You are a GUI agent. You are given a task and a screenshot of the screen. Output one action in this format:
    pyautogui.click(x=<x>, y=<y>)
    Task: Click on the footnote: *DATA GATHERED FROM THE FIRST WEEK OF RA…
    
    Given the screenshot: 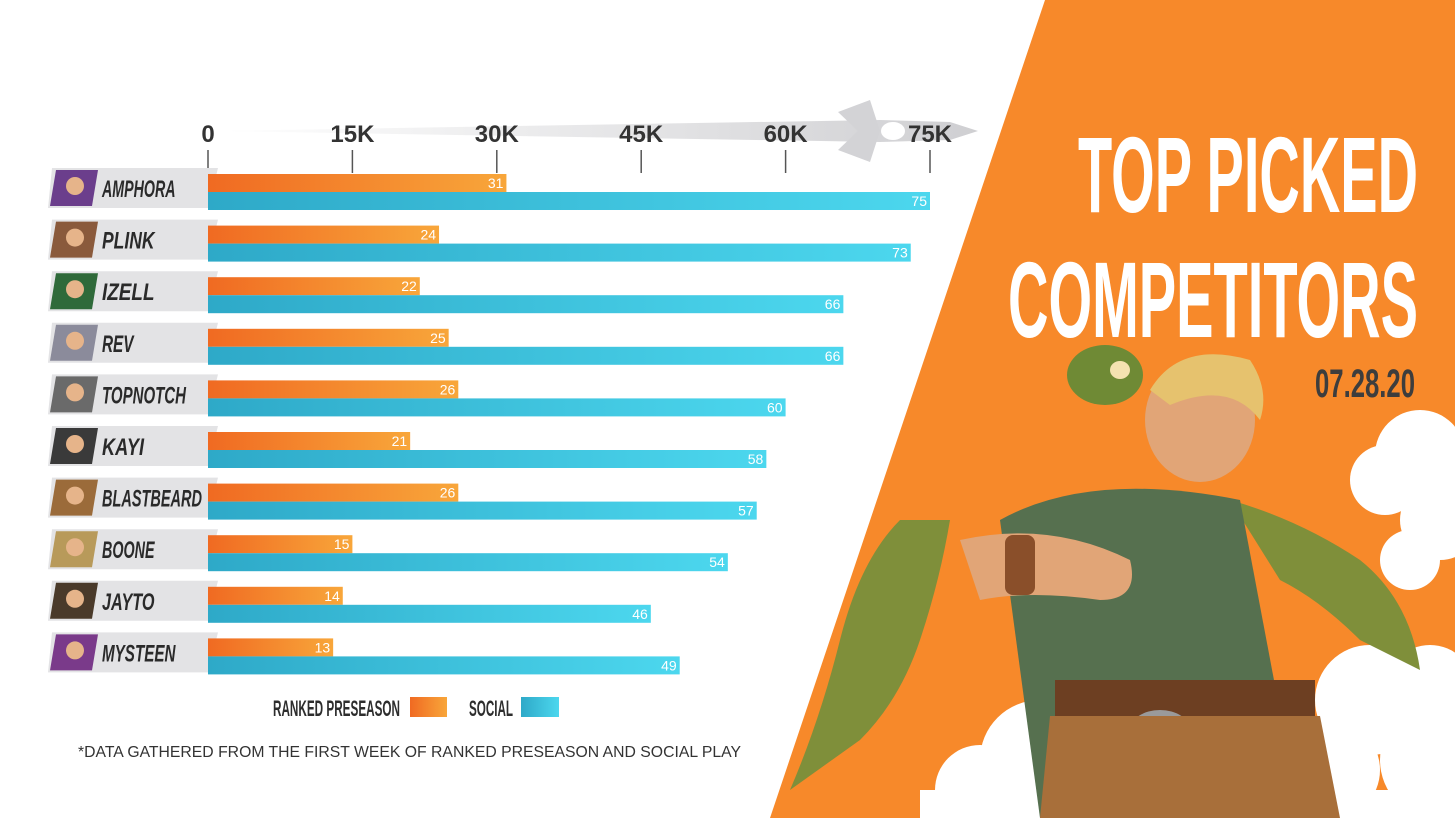 What is the action you would take?
    pyautogui.click(x=409, y=752)
    